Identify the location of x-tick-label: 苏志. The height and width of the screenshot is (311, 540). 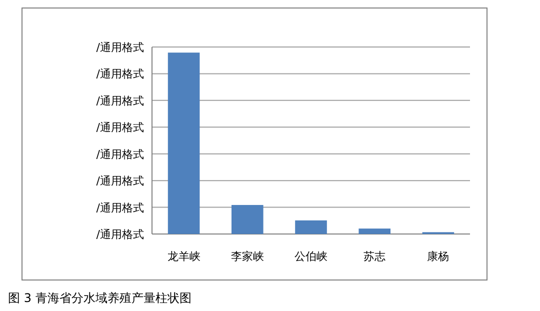
(375, 256).